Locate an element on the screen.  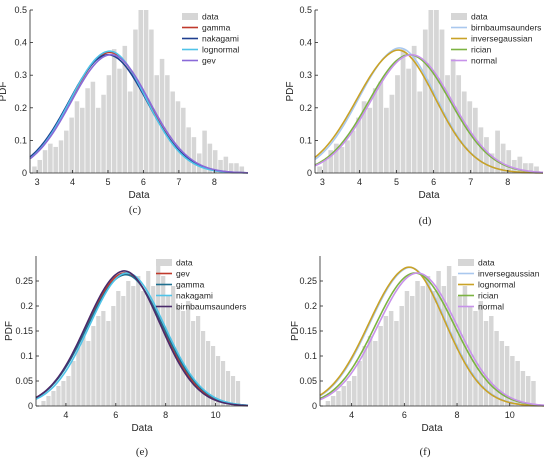
y-axis-label: PDF is located at coordinates (290, 92).